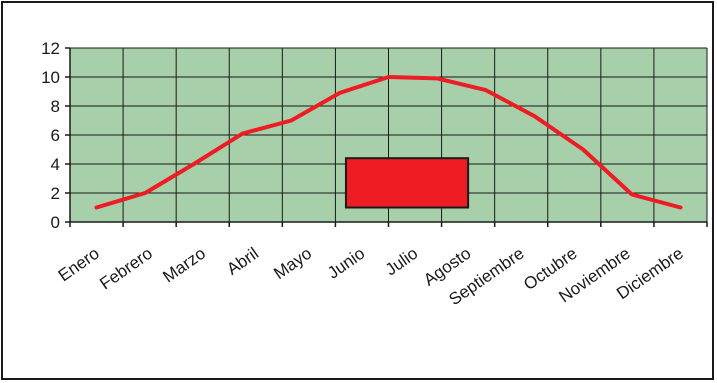 This screenshot has width=717, height=383. I want to click on y-axis-ticks: 0 2 4 6 8 10 12, so click(55, 135).